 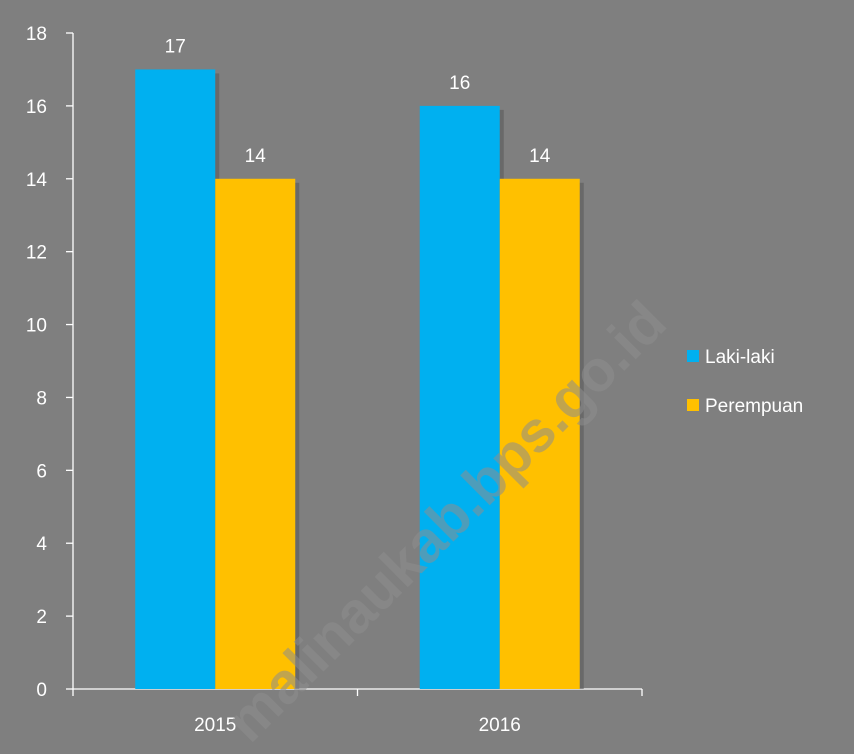 What do you see at coordinates (459, 83) in the screenshot?
I see `data-label: 16` at bounding box center [459, 83].